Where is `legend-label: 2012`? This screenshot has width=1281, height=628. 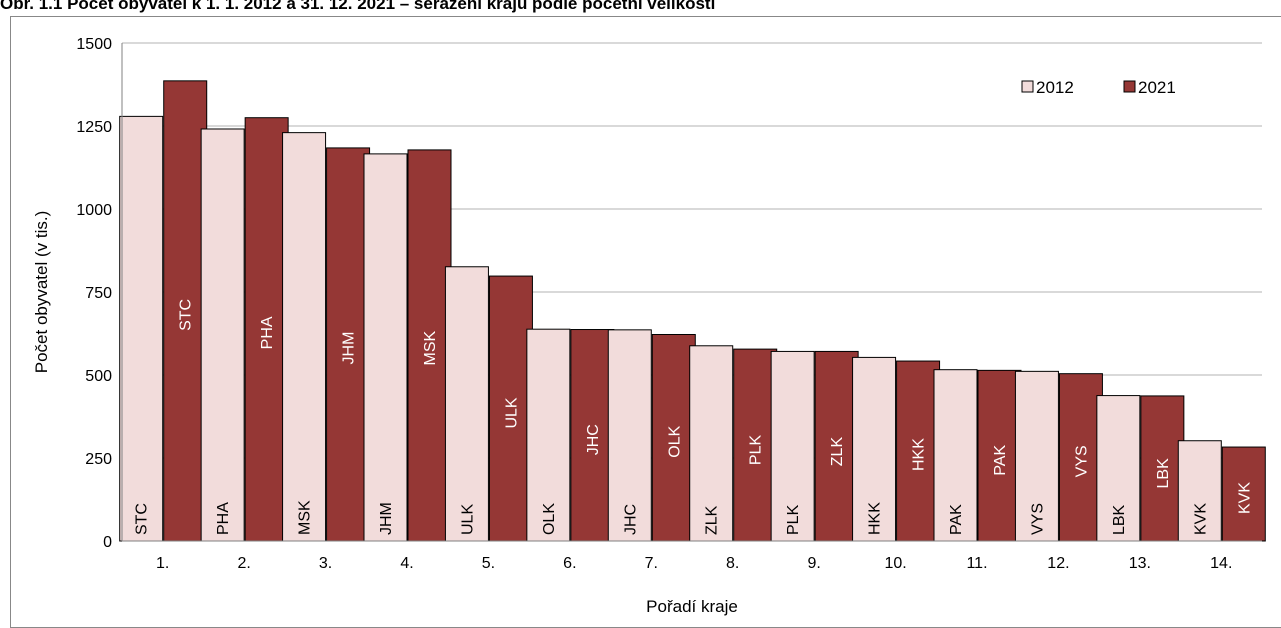 legend-label: 2012 is located at coordinates (1055, 87).